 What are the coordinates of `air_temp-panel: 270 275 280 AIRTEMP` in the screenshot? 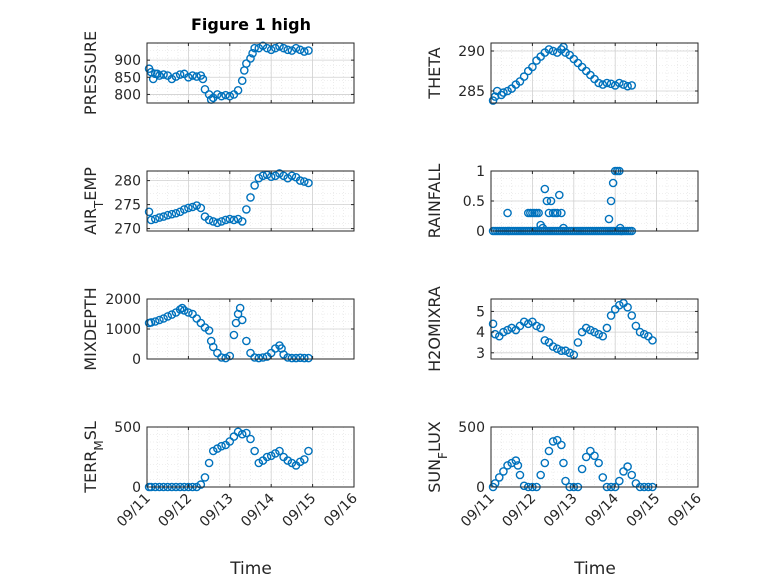 It's located at (218, 202).